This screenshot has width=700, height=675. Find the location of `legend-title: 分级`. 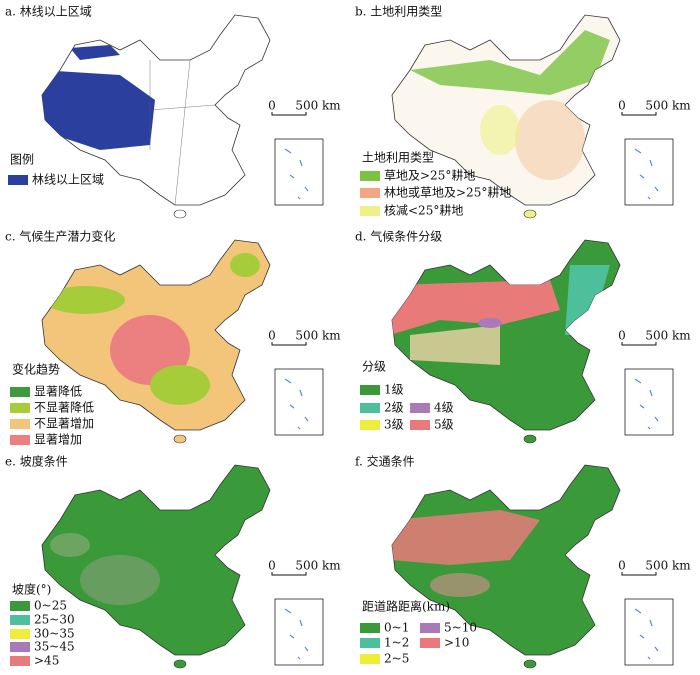

legend-title: 分级 is located at coordinates (374, 367).